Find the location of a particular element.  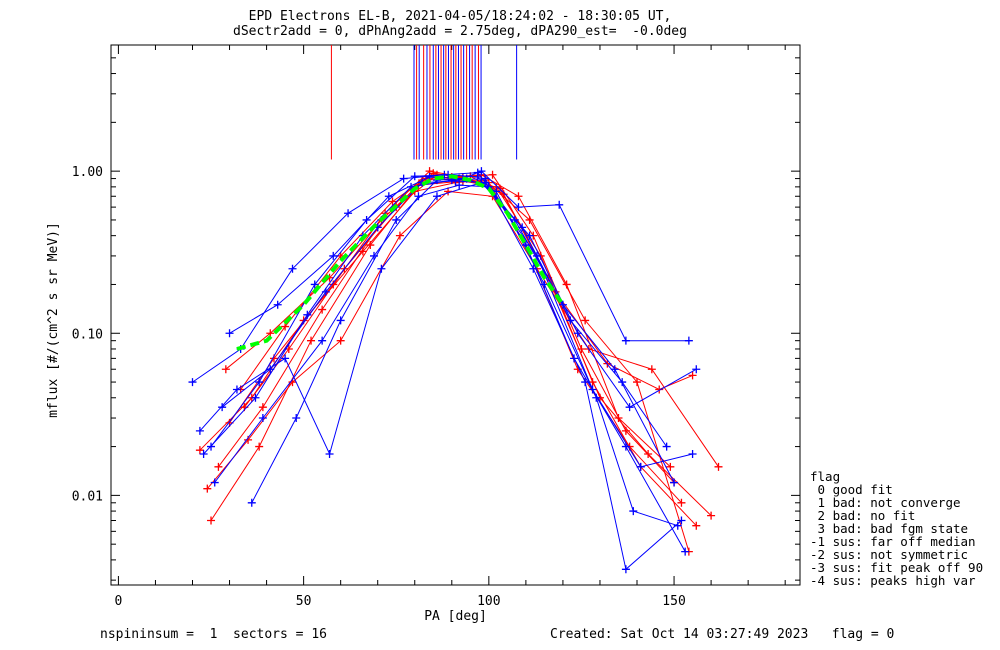

legend-item-bad-fgm-state: 3 bad: bad fgm state is located at coordinates (889, 528).